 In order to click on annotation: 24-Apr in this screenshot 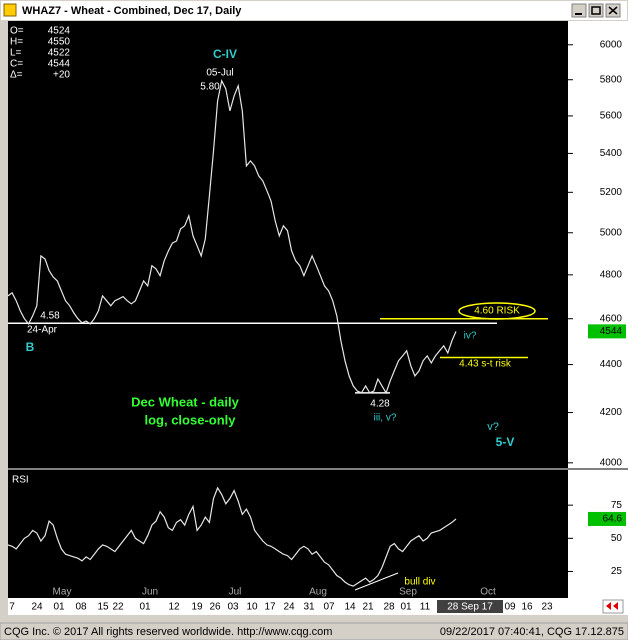, I will do `click(42, 330)`.